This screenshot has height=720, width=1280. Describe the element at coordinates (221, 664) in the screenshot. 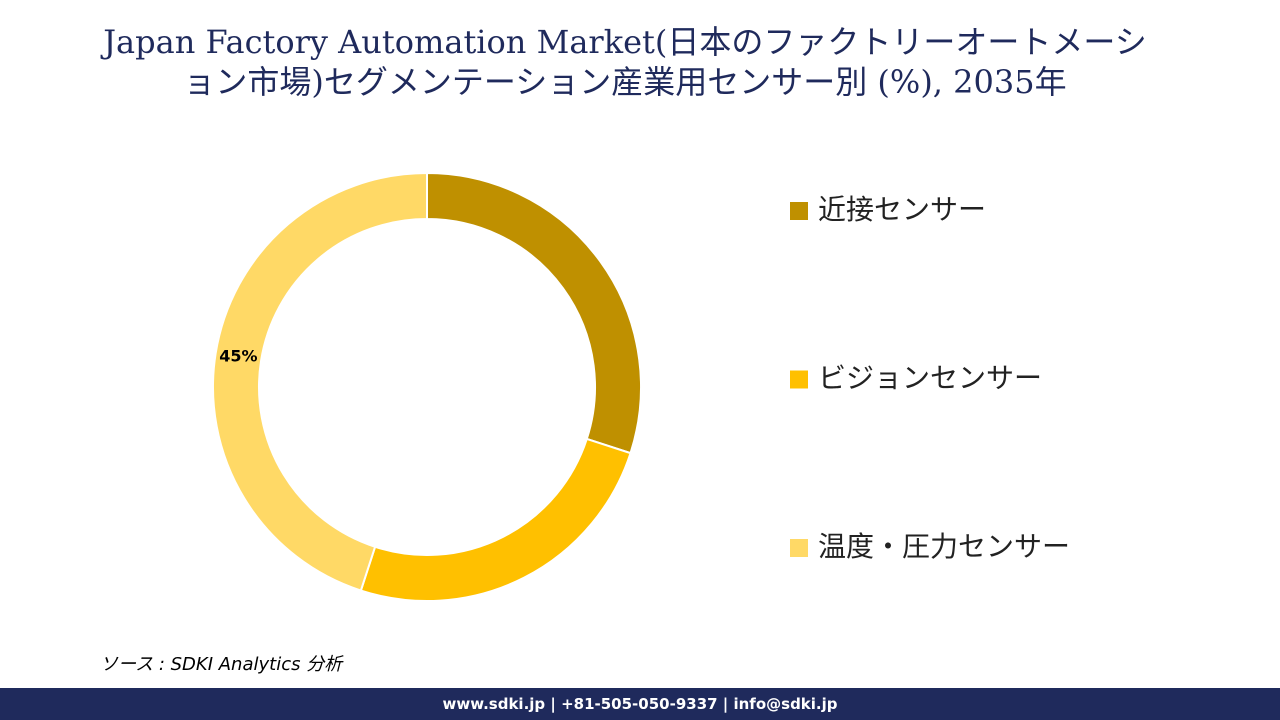

I see `source: ソース : SDKI Analytics 分析` at that location.